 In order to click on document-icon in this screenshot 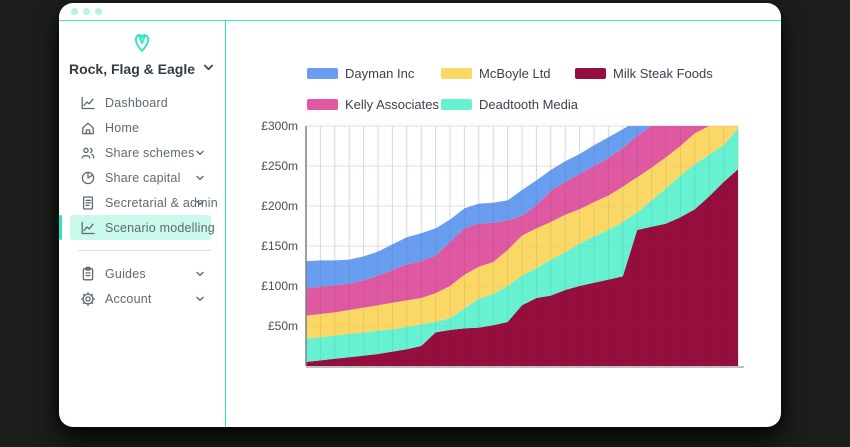, I will do `click(88, 203)`.